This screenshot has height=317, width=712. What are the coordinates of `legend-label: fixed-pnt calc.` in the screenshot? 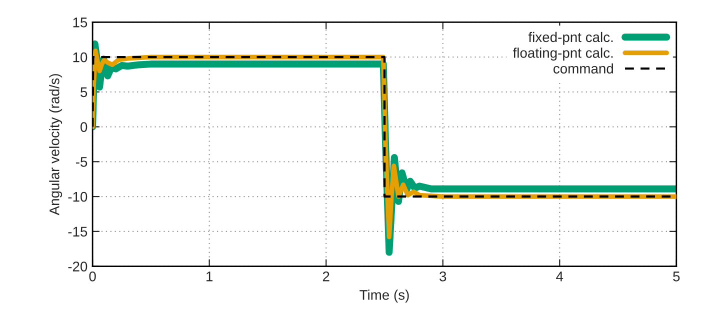 It's located at (570, 38).